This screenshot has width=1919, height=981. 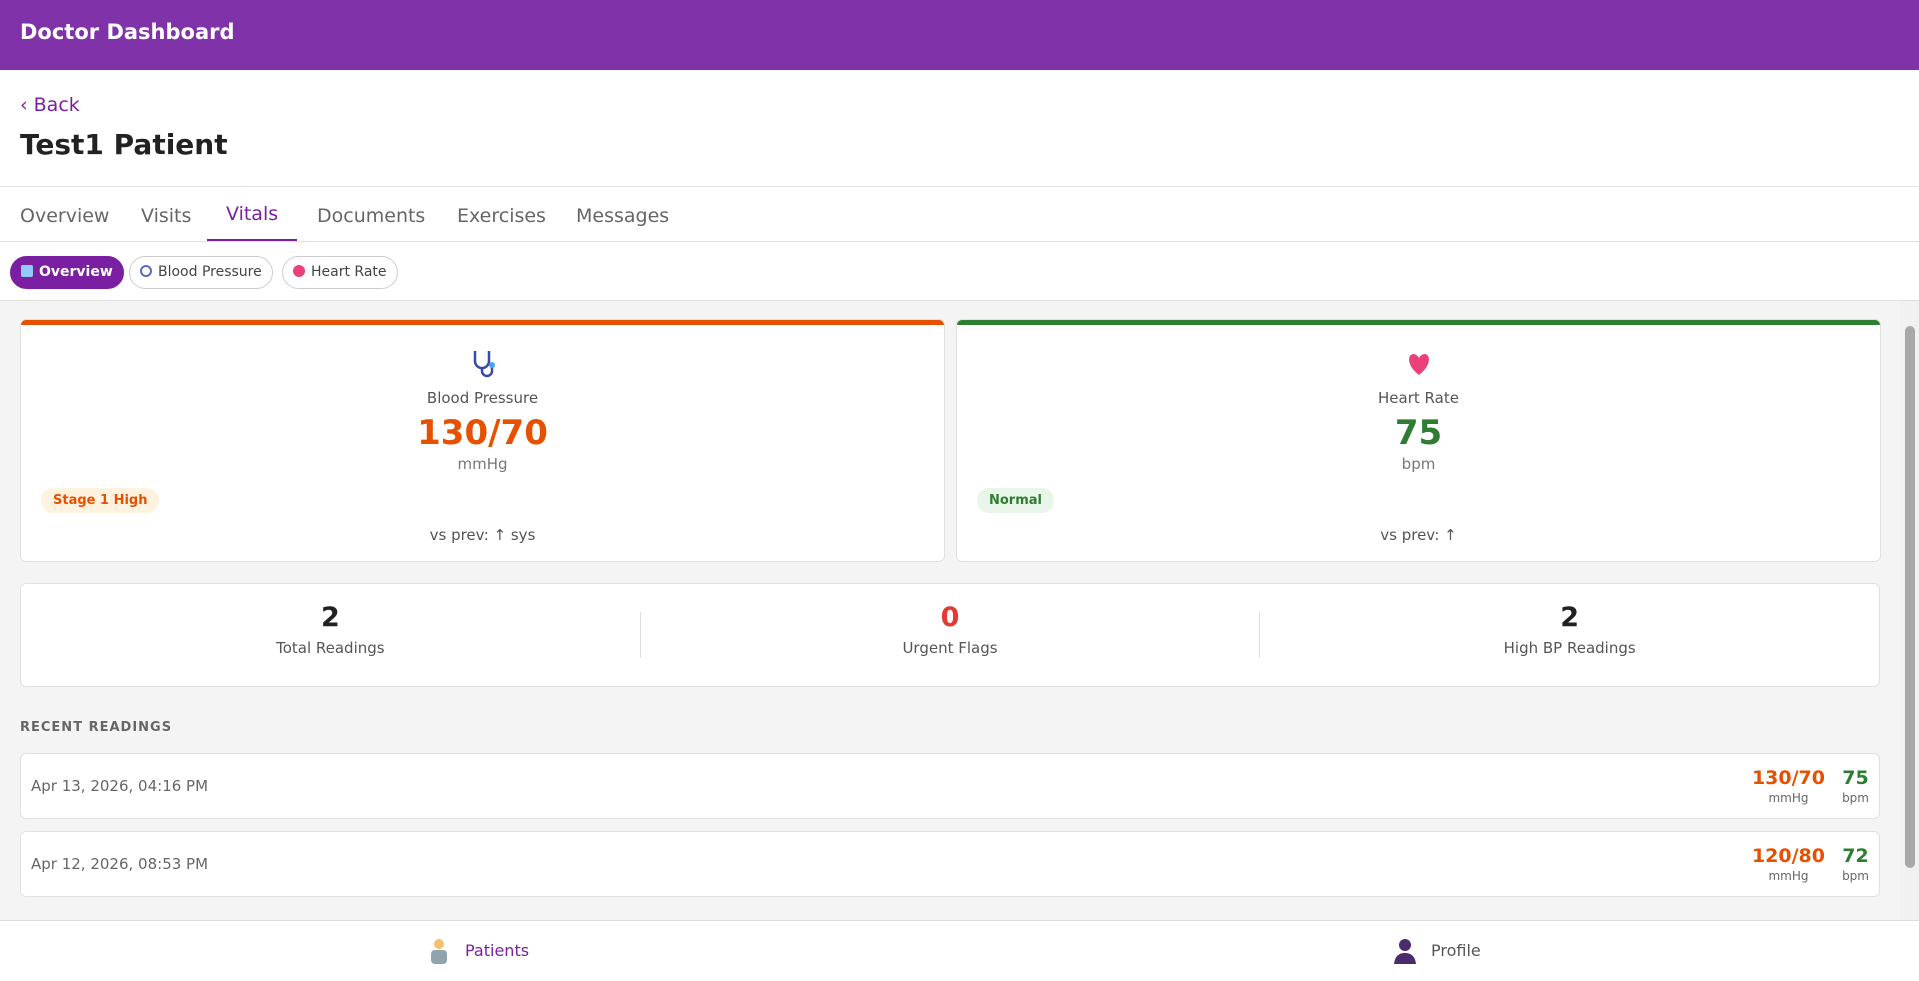 I want to click on patient-name: Test1 Patient, so click(x=124, y=144).